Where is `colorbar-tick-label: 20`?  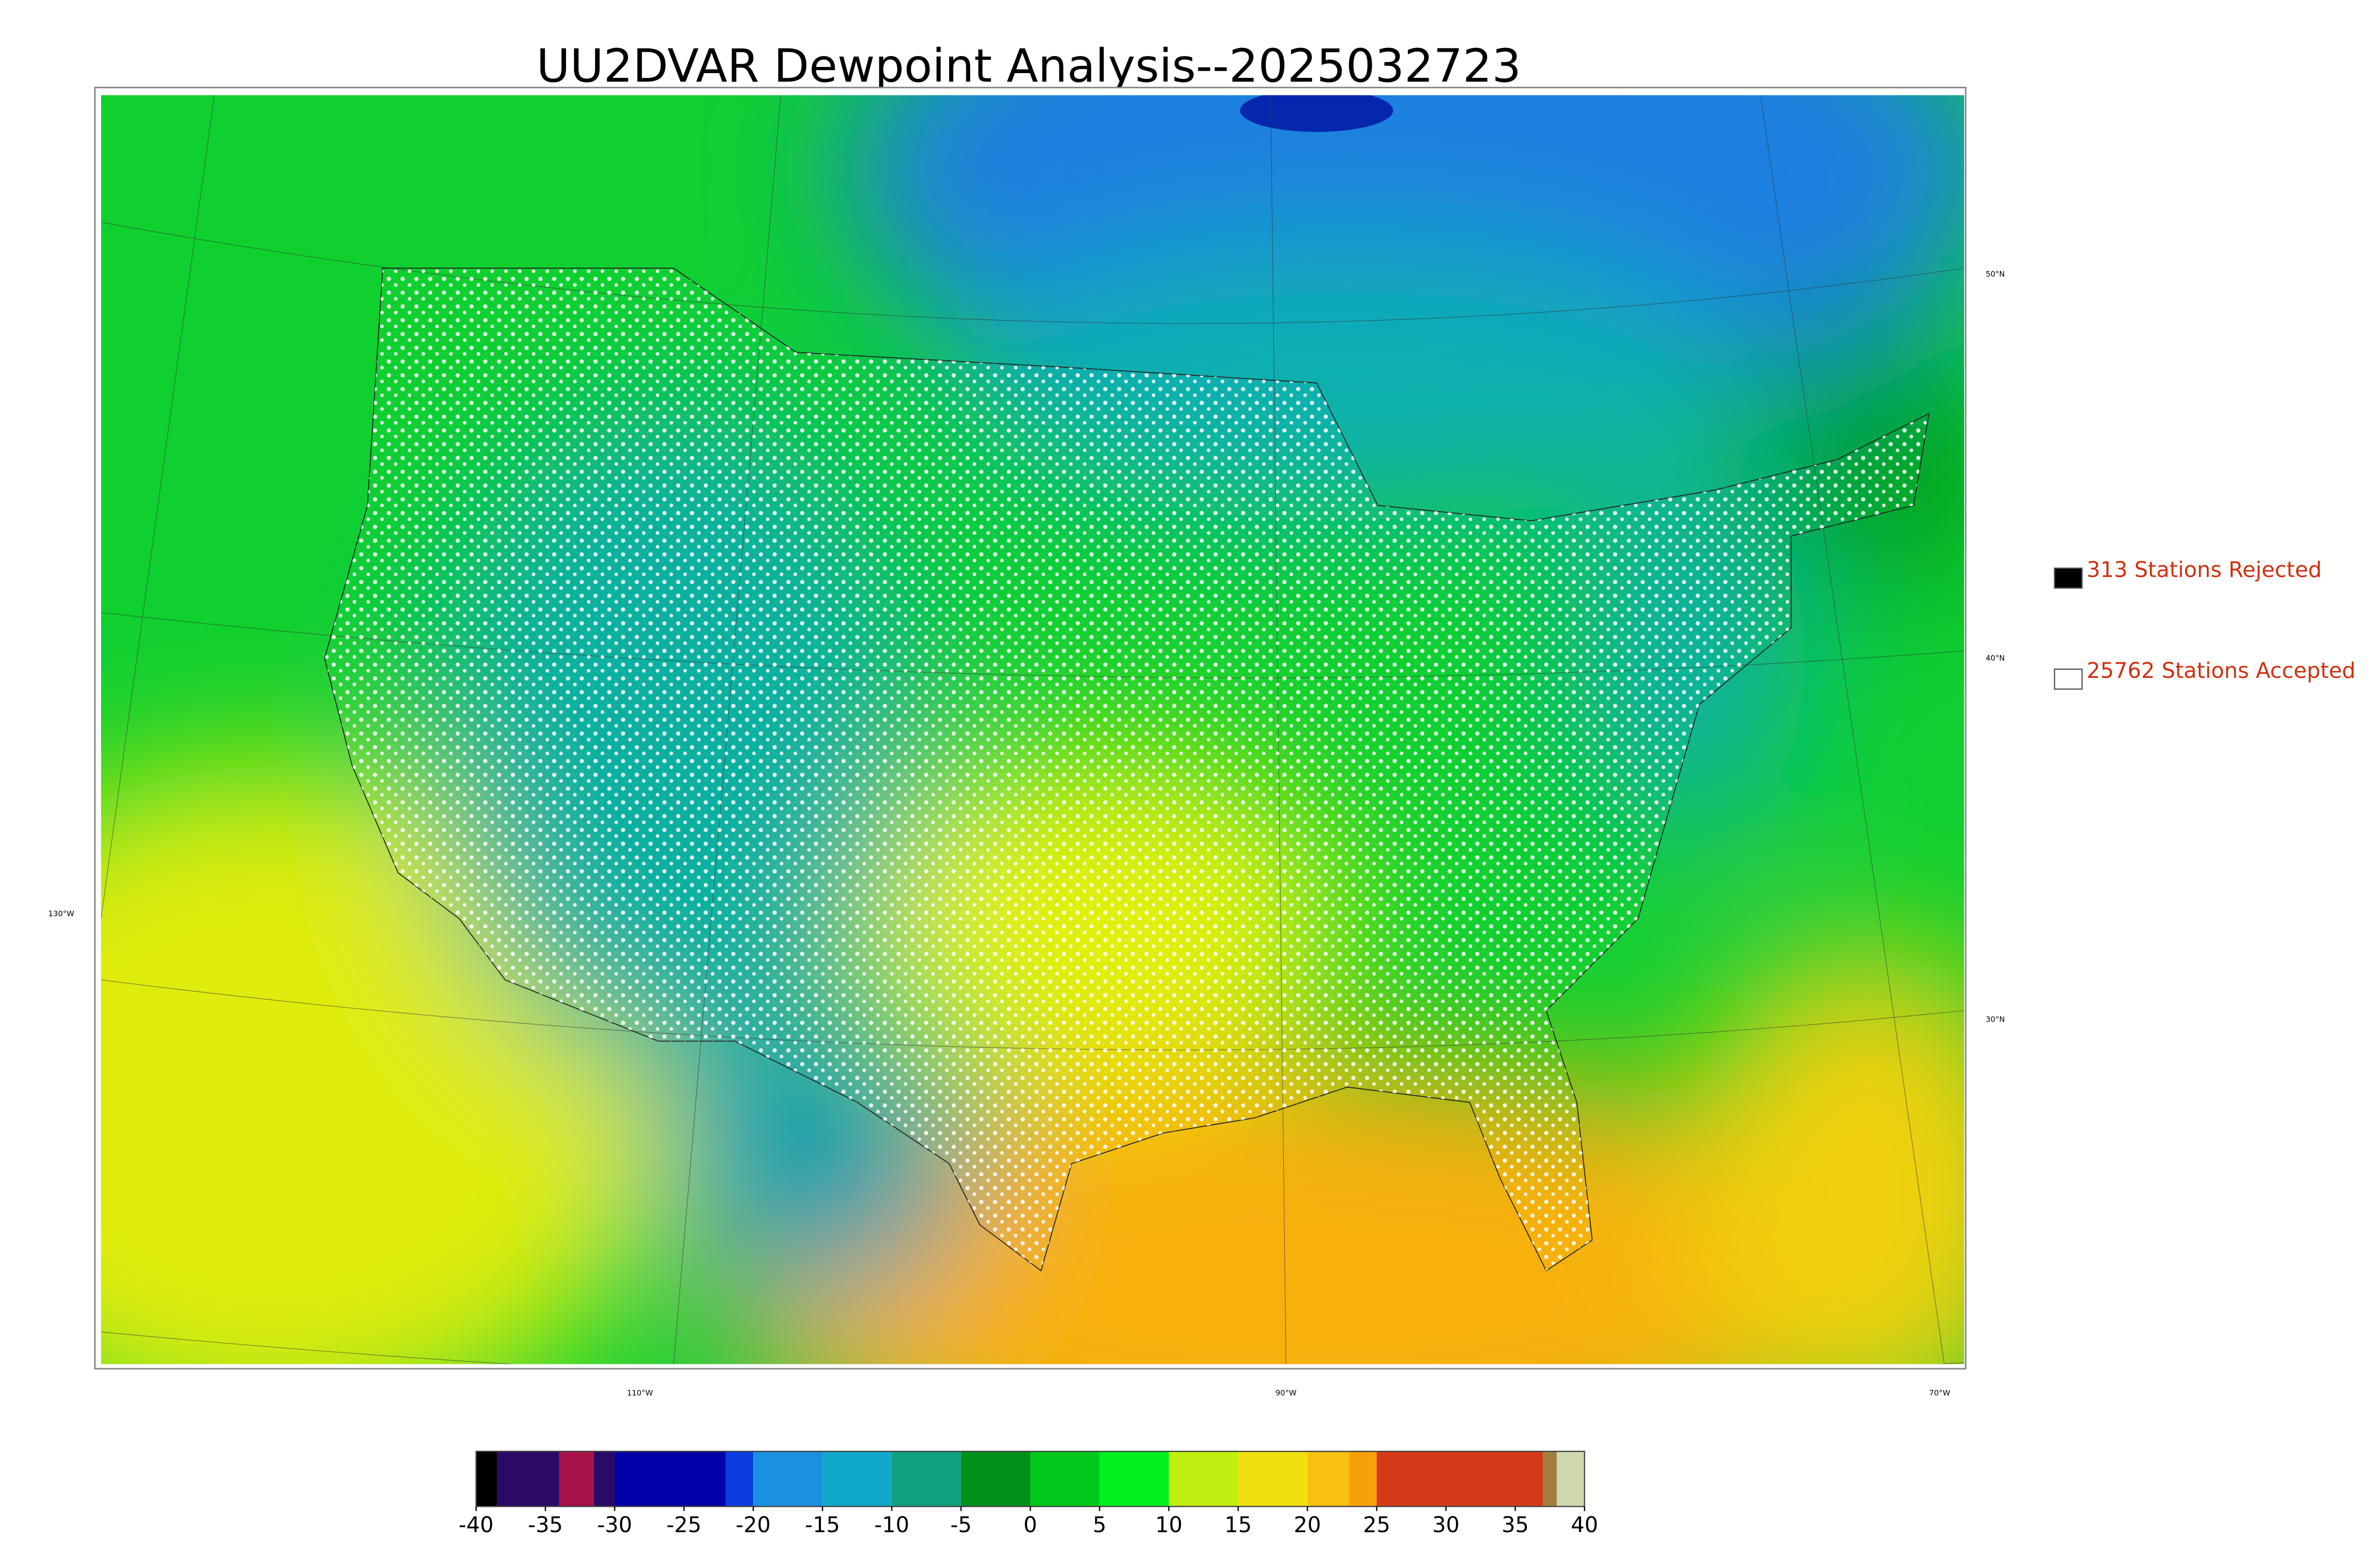
colorbar-tick-label: 20 is located at coordinates (1307, 1525).